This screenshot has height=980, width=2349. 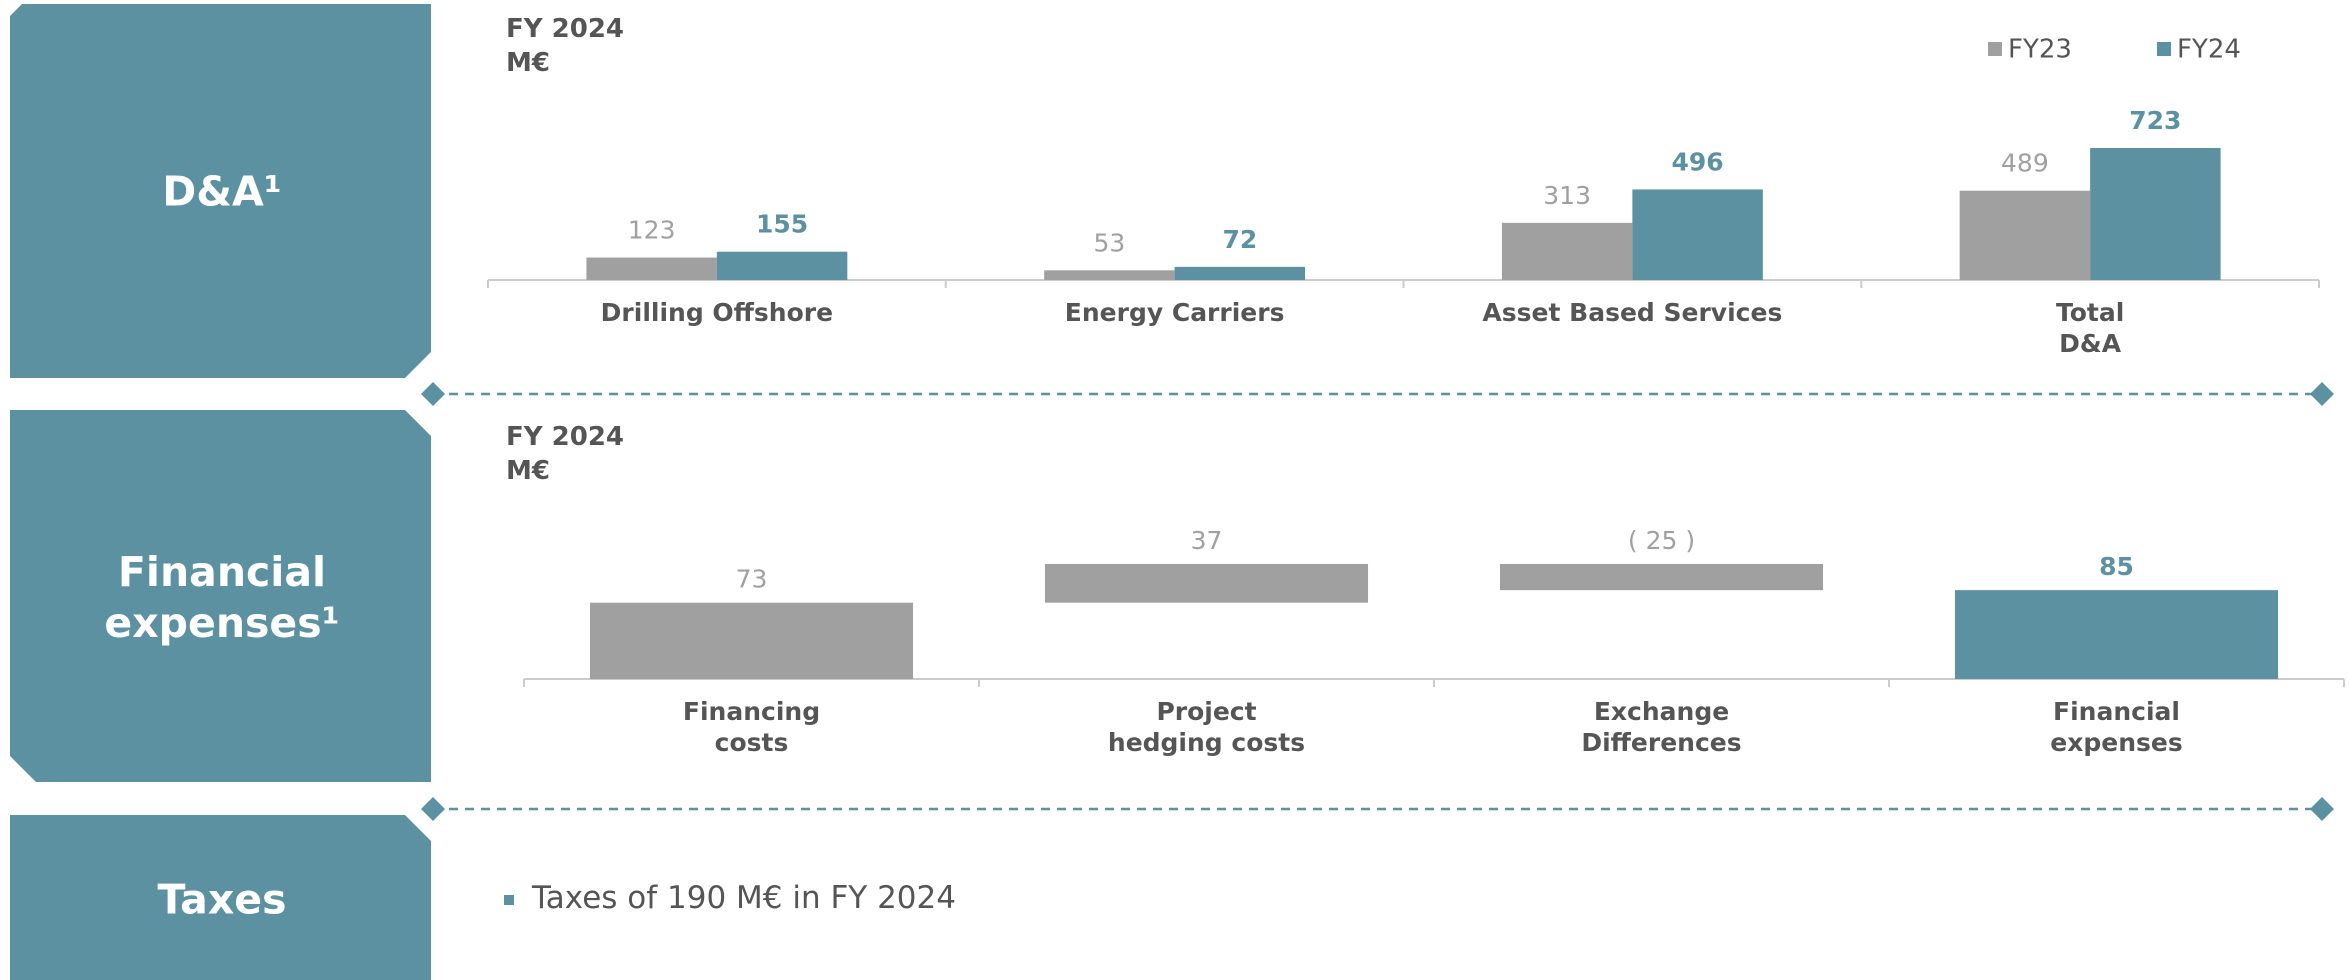 What do you see at coordinates (1206, 727) in the screenshot?
I see `x-tick-label: Project hedging costs` at bounding box center [1206, 727].